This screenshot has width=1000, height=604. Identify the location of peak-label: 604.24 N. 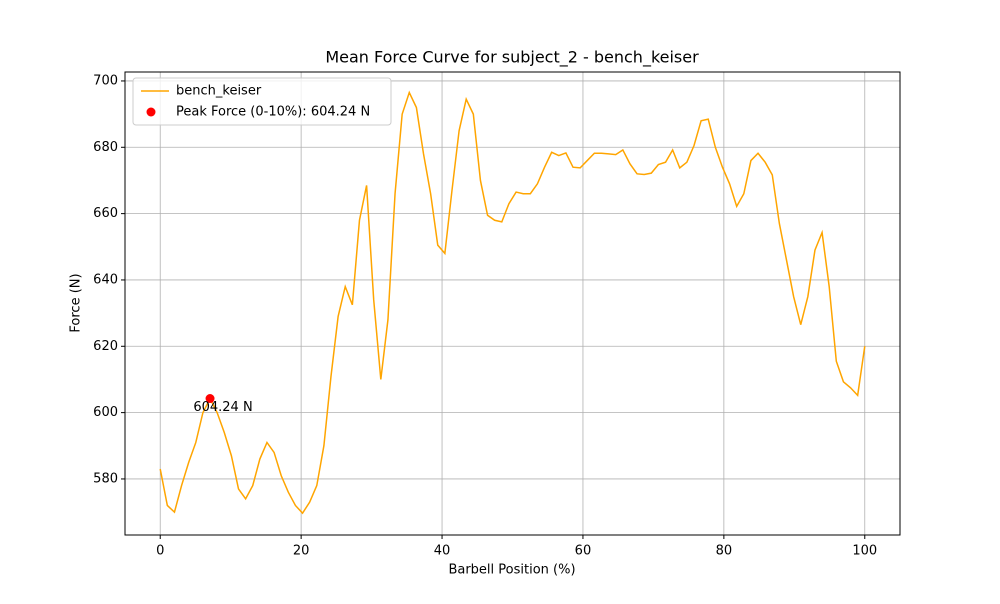
(222, 407).